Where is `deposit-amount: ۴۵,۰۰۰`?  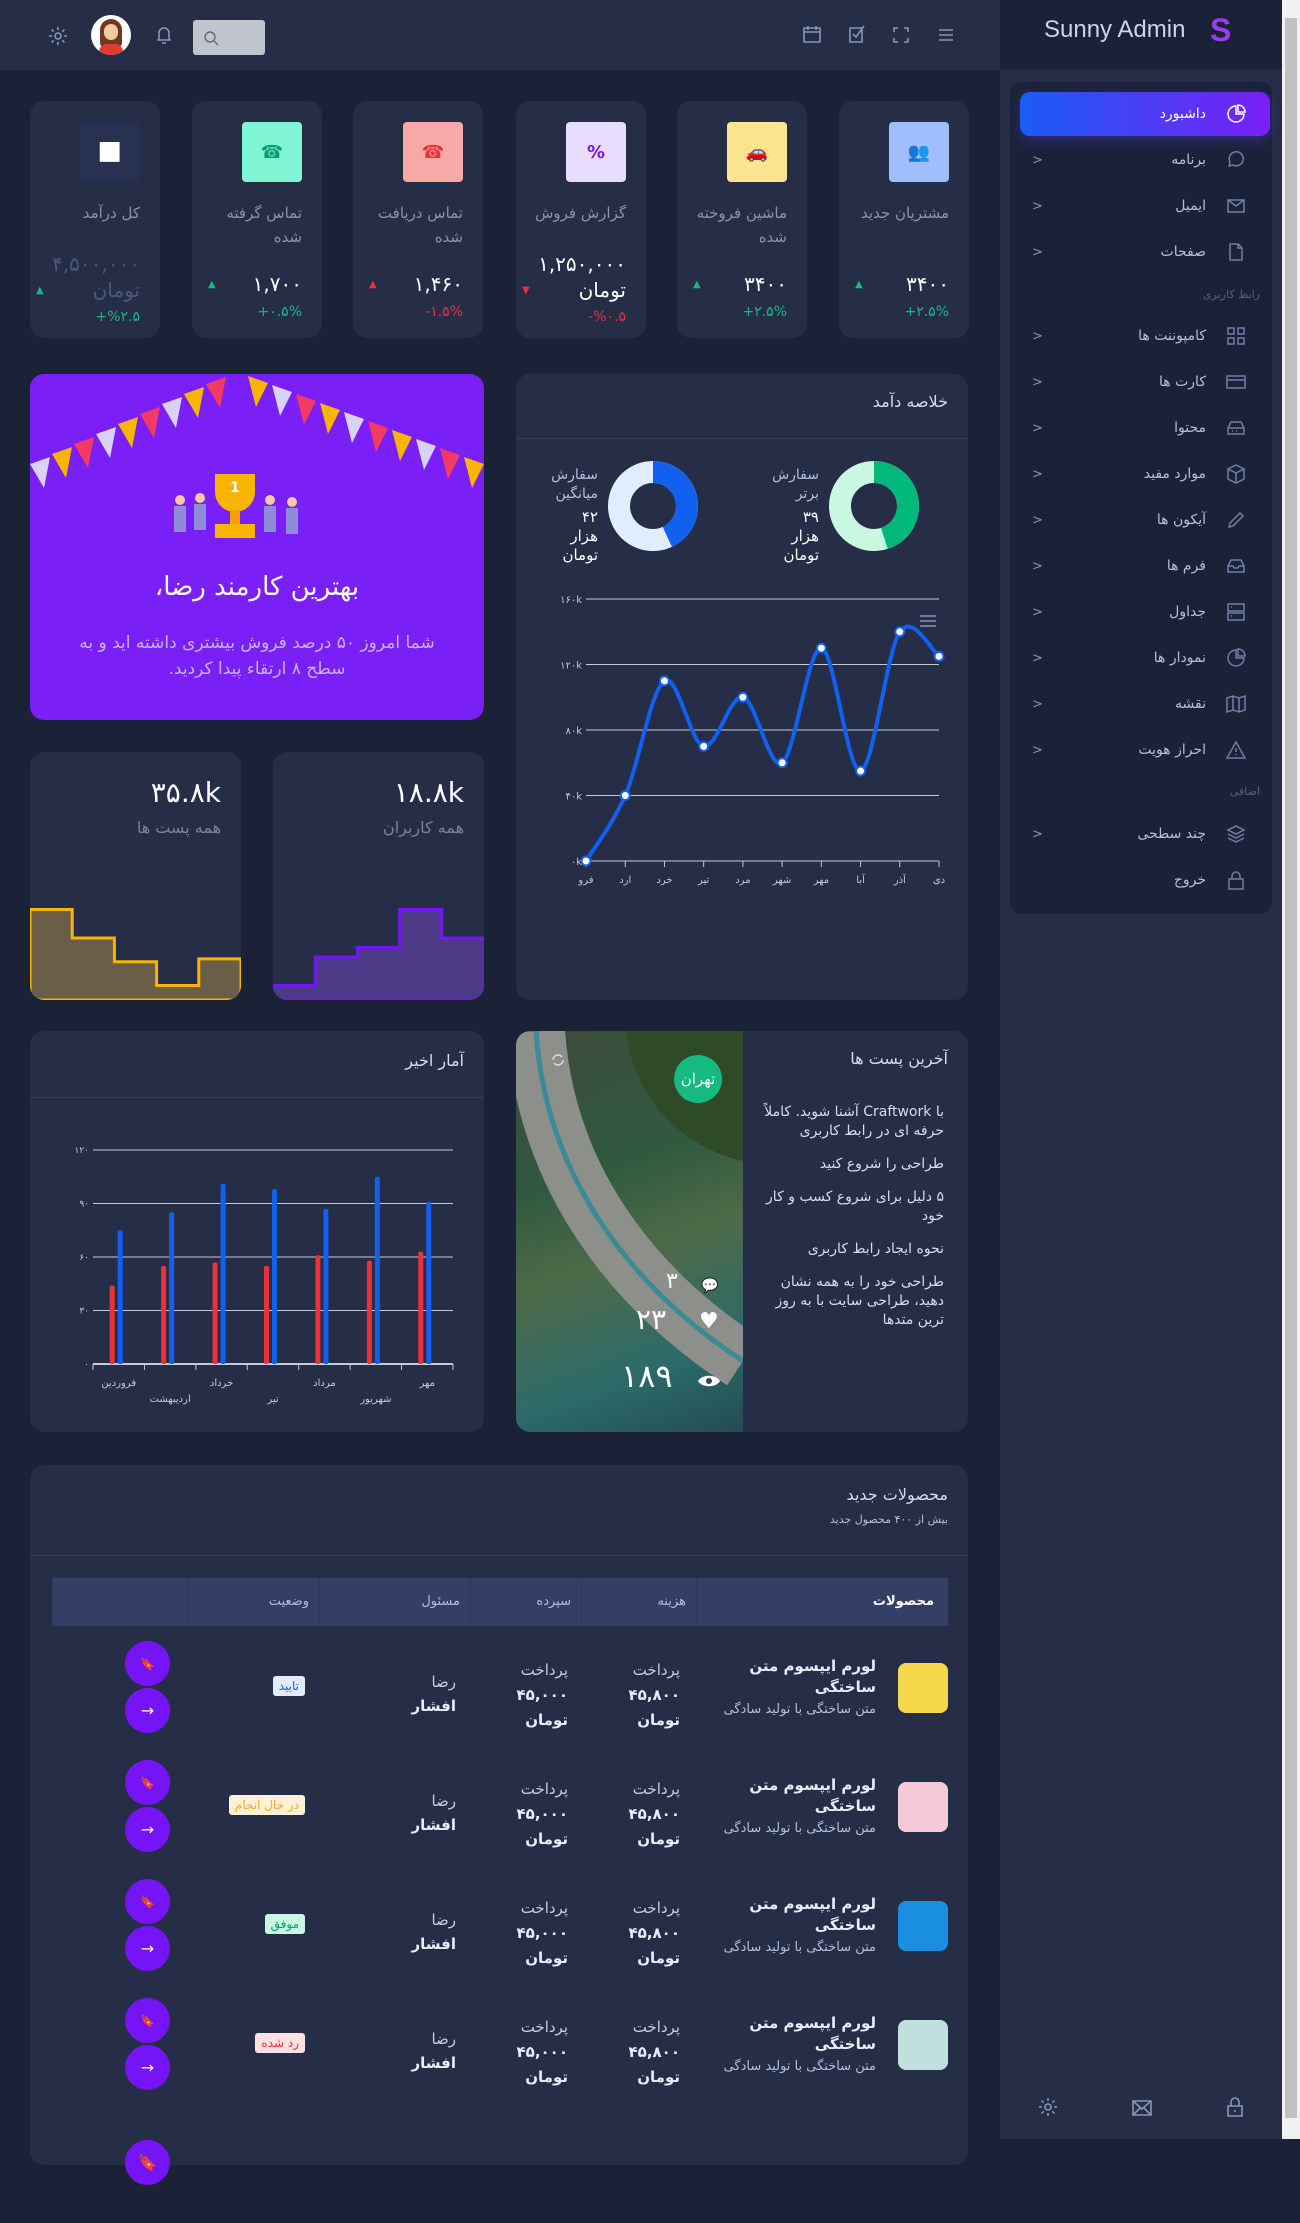
deposit-amount: ۴۵,۰۰۰ is located at coordinates (542, 1814).